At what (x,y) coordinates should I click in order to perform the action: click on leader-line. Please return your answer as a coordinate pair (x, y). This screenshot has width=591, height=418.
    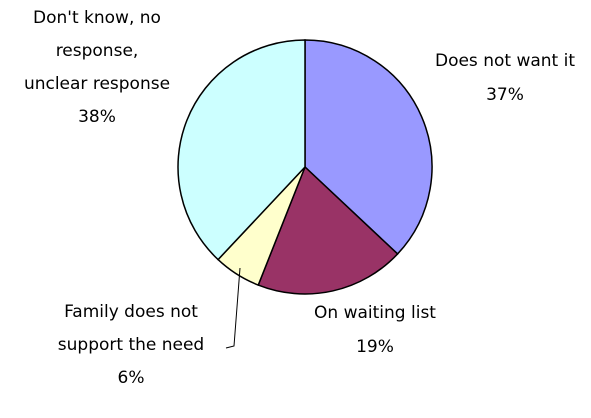
    Looking at the image, I should click on (233, 308).